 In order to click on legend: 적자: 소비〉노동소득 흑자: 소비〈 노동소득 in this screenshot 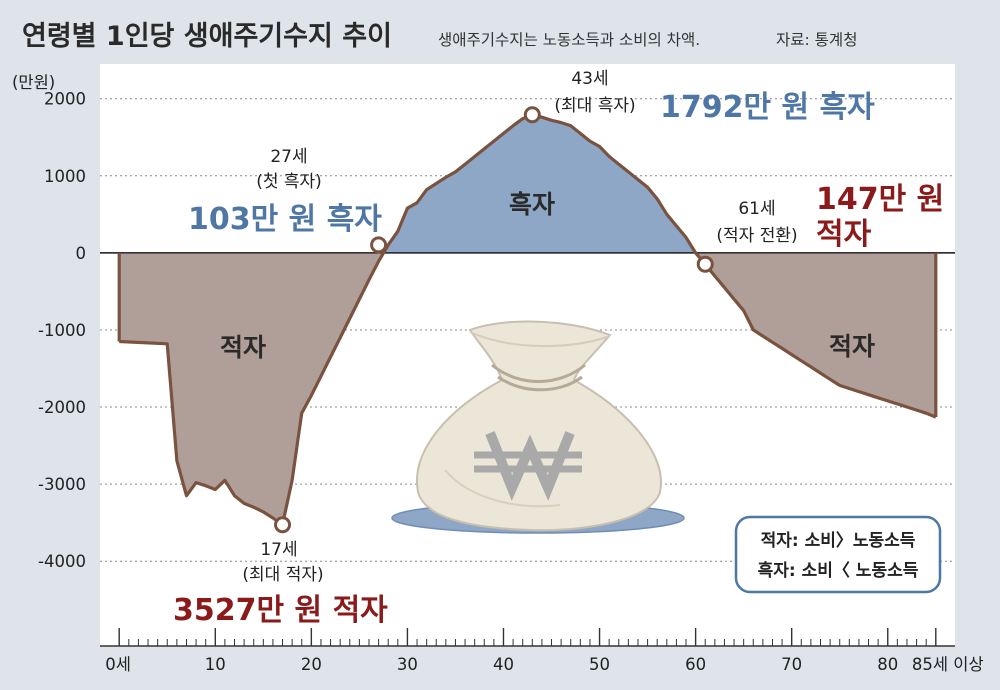, I will do `click(838, 554)`.